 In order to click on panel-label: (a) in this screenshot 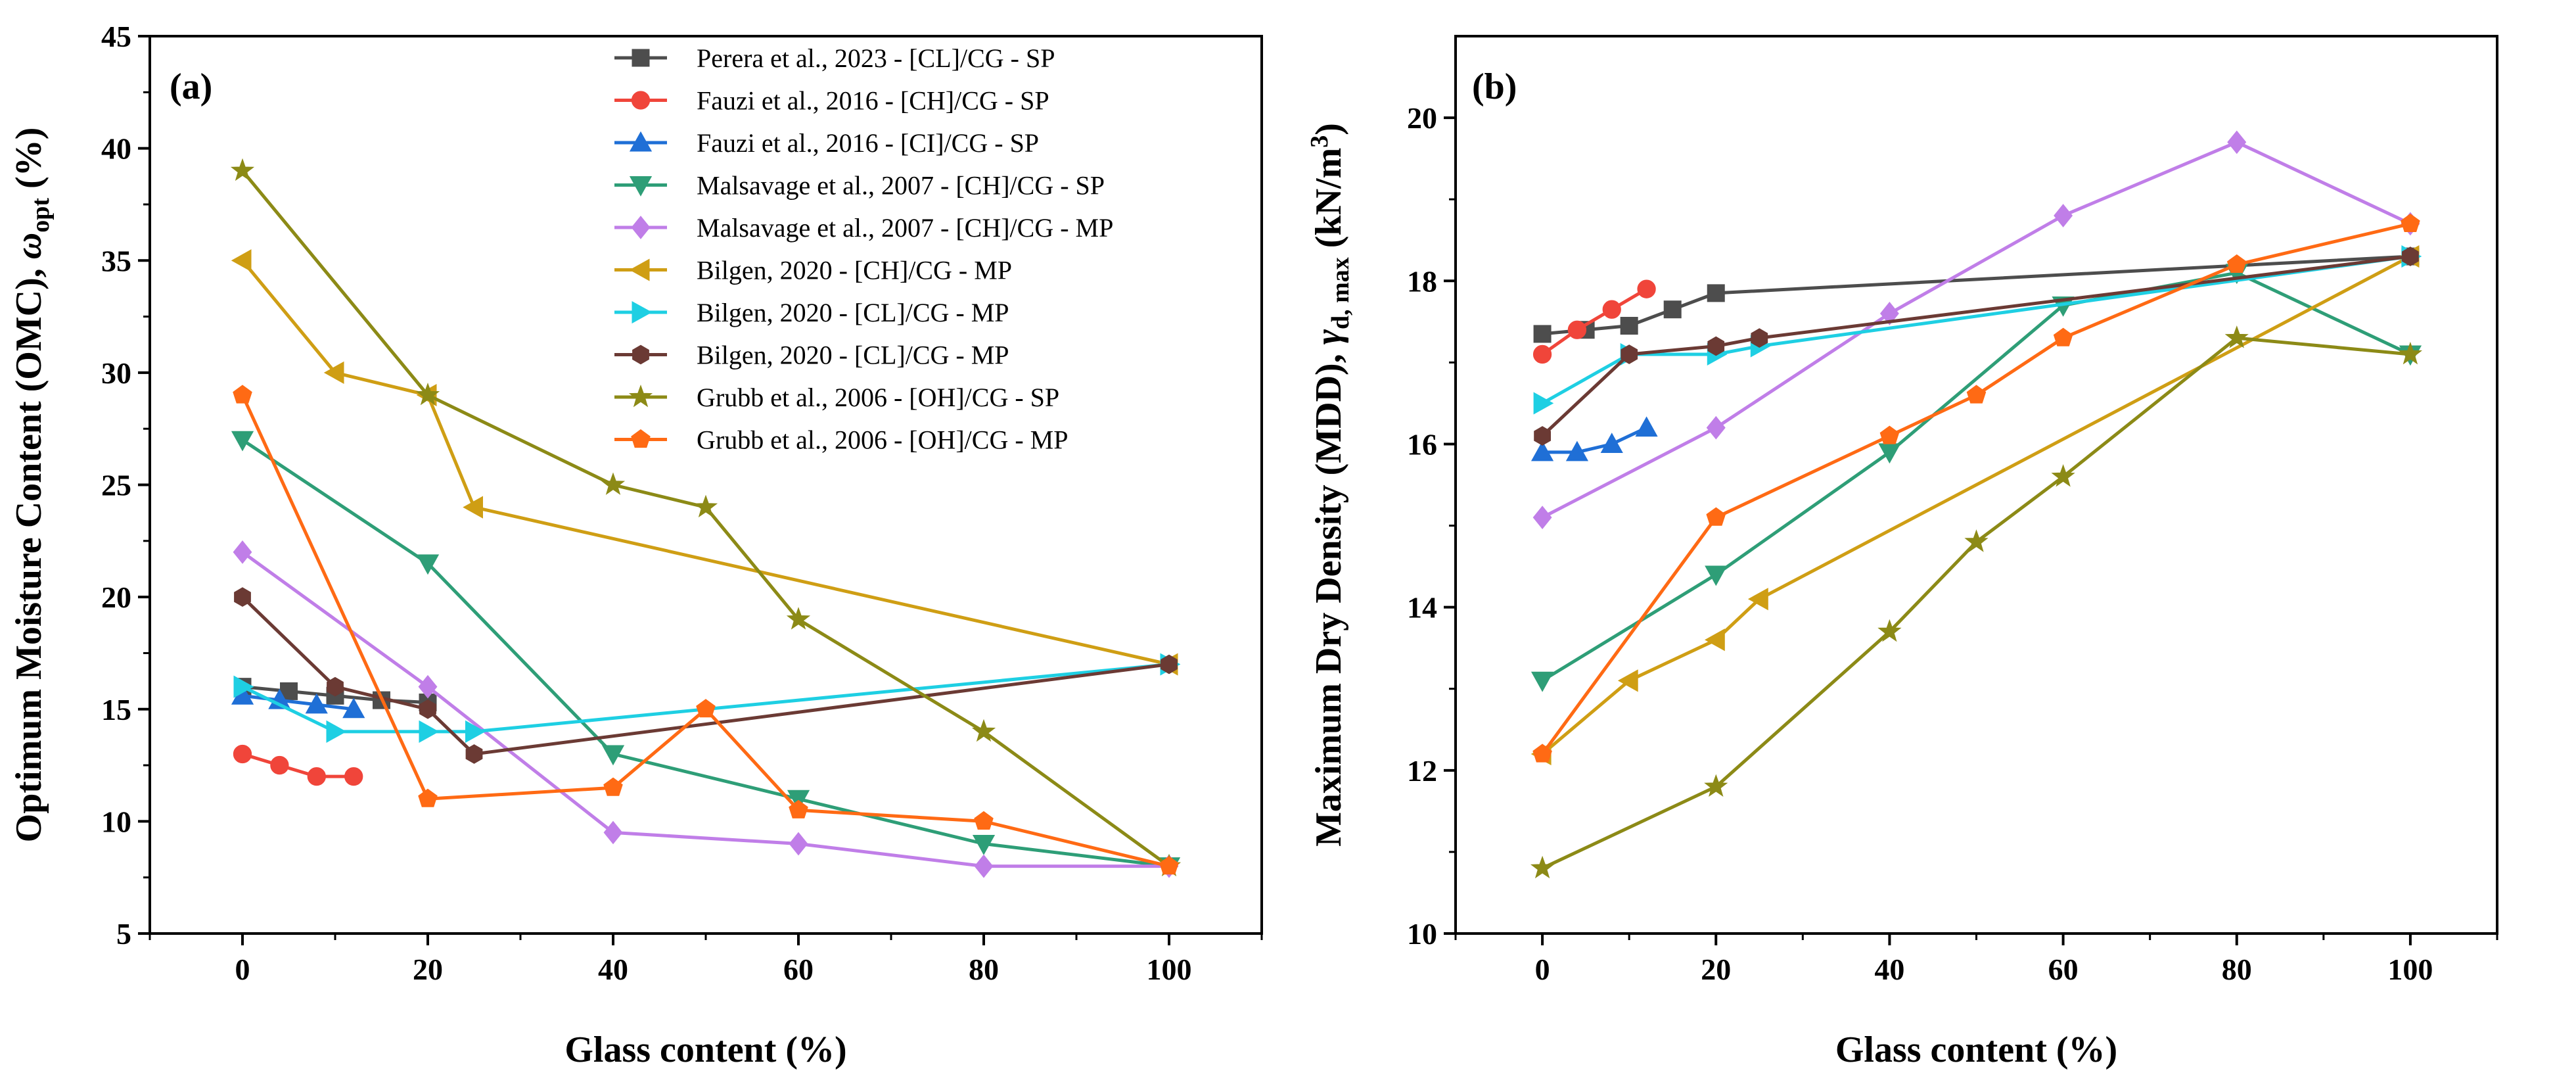, I will do `click(191, 87)`.